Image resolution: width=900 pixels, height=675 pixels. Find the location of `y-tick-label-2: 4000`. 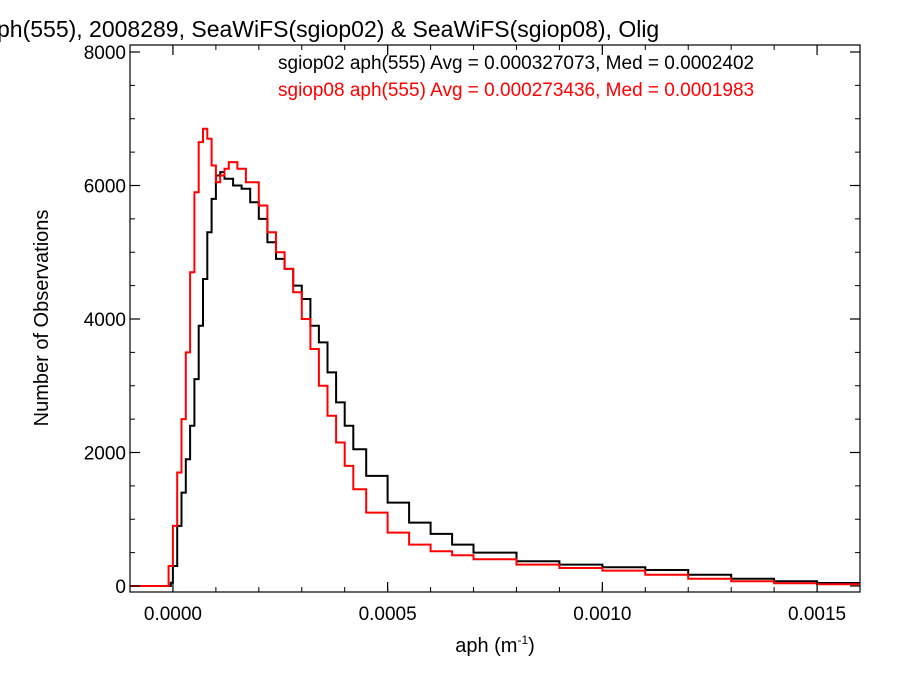

y-tick-label-2: 4000 is located at coordinates (105, 320).